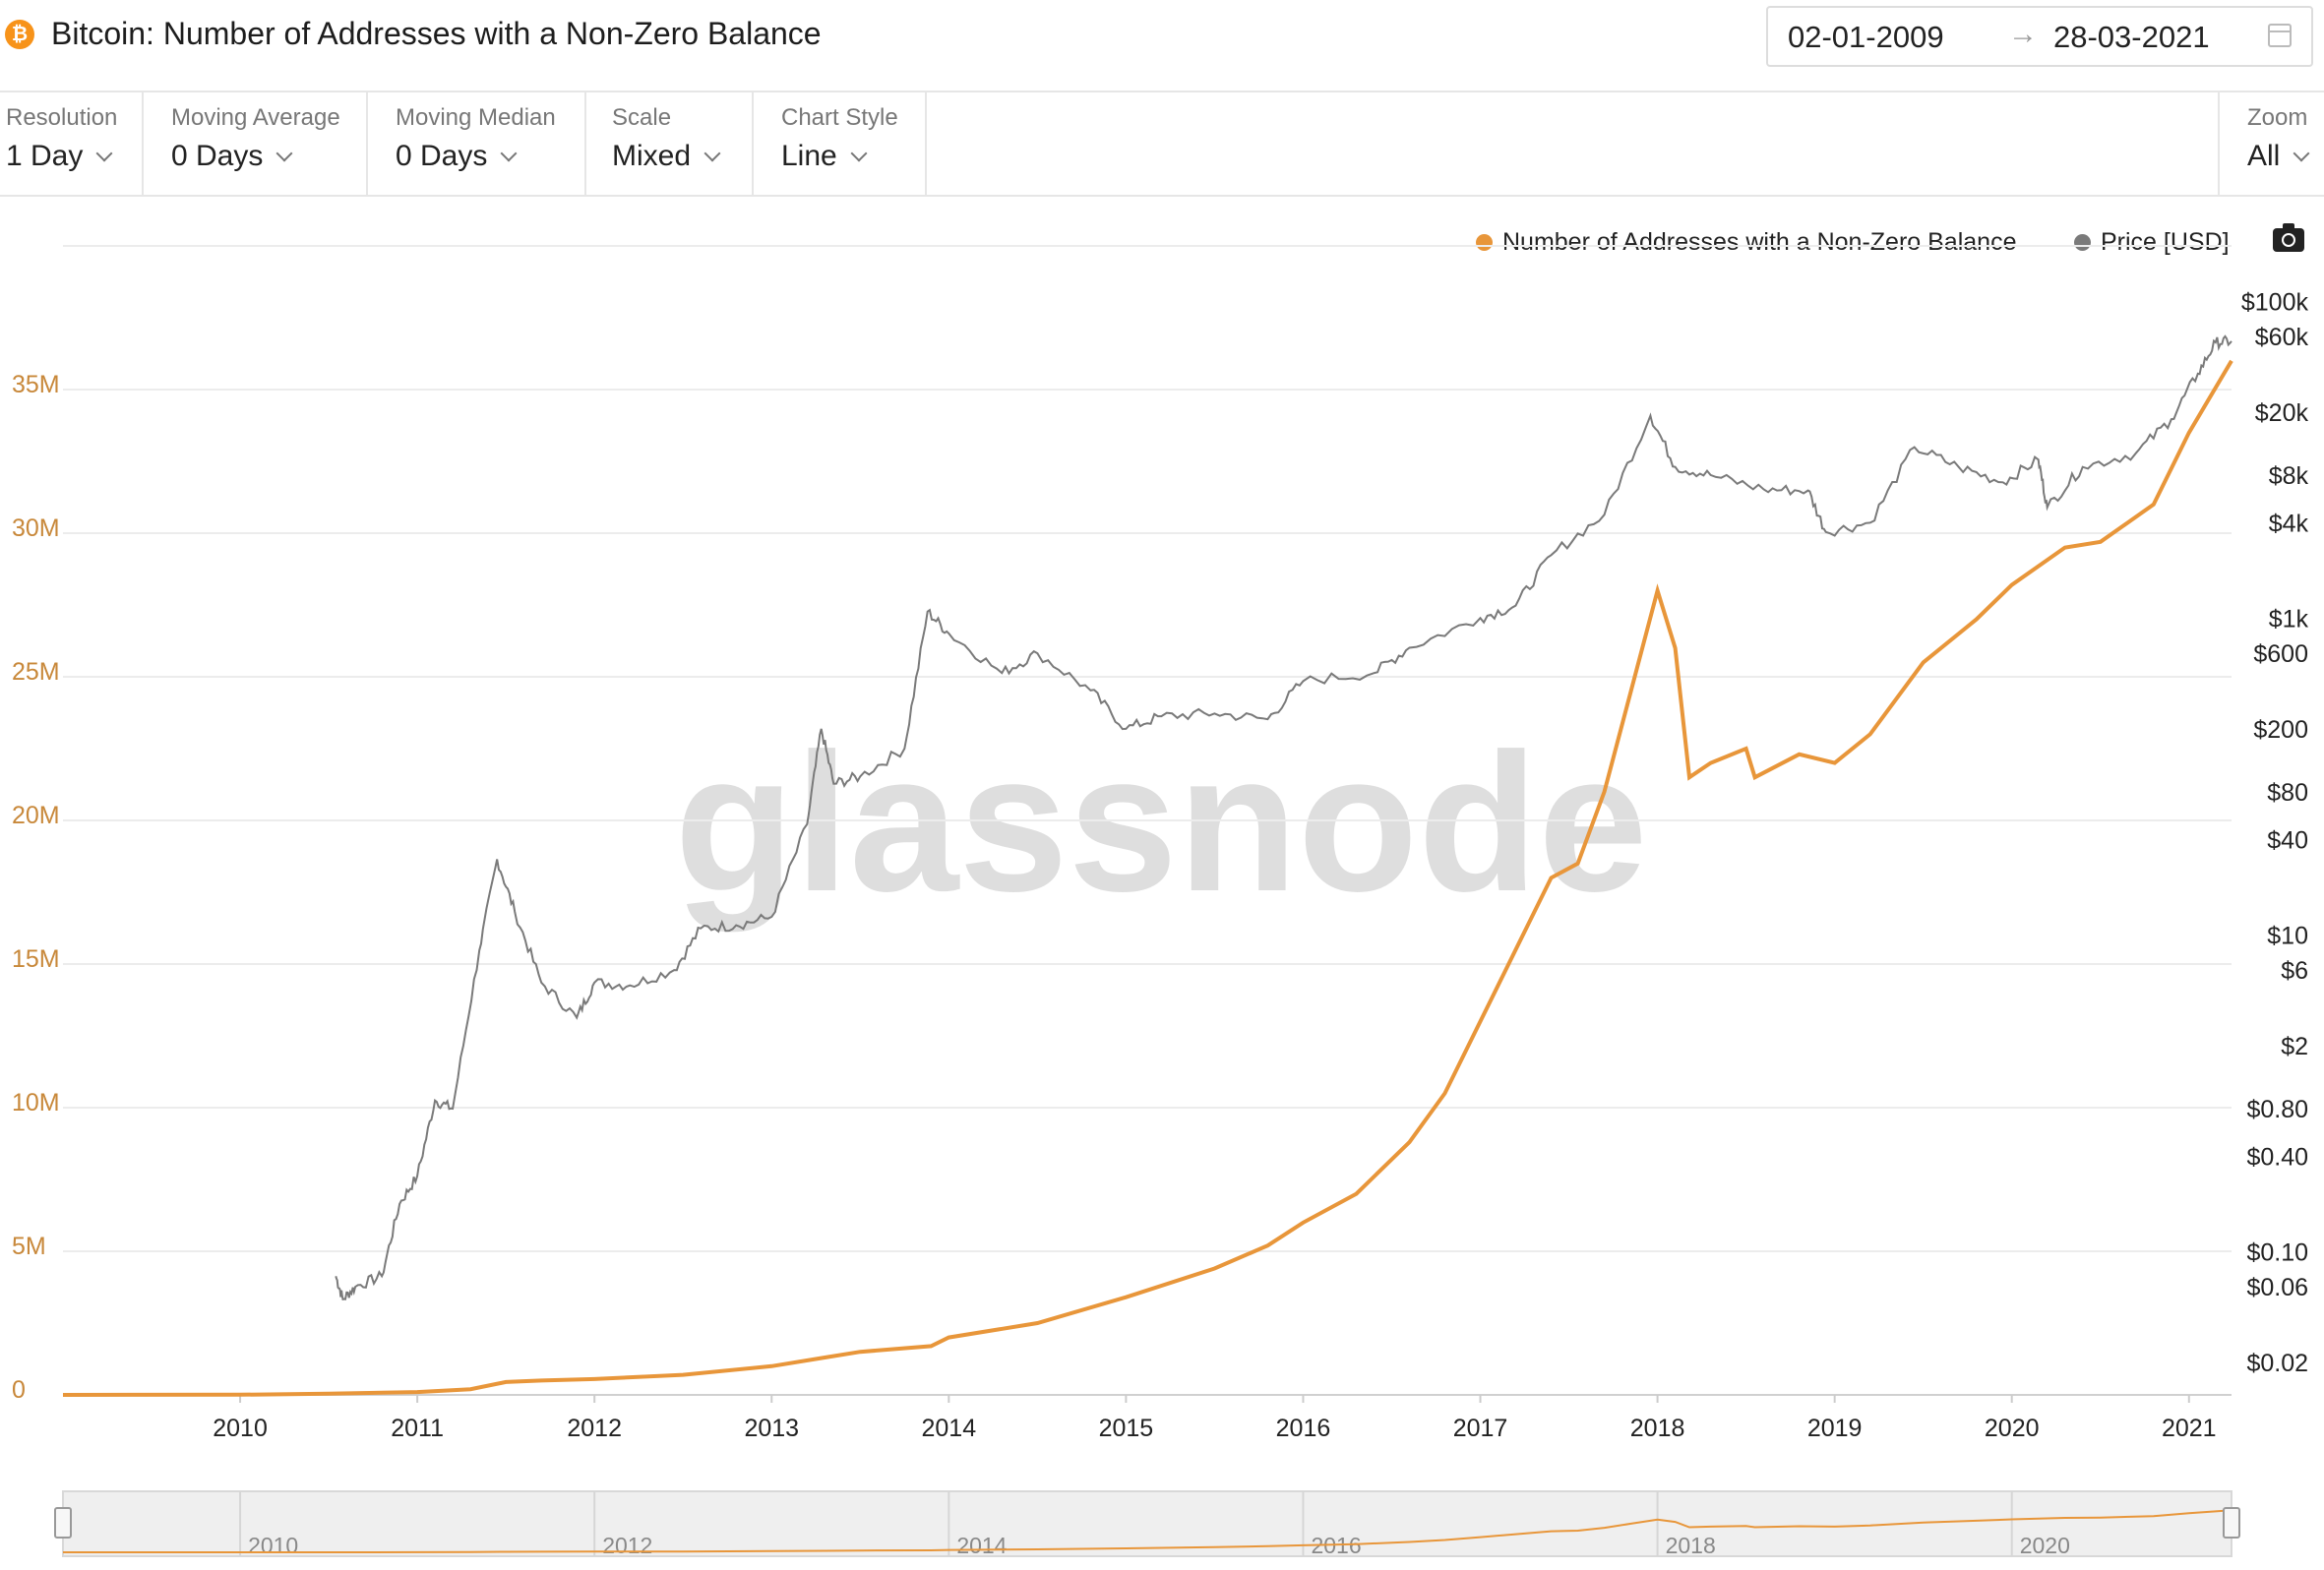 This screenshot has height=1570, width=2324. I want to click on moving-average-dropdown: Moving Average 0 Days, so click(256, 144).